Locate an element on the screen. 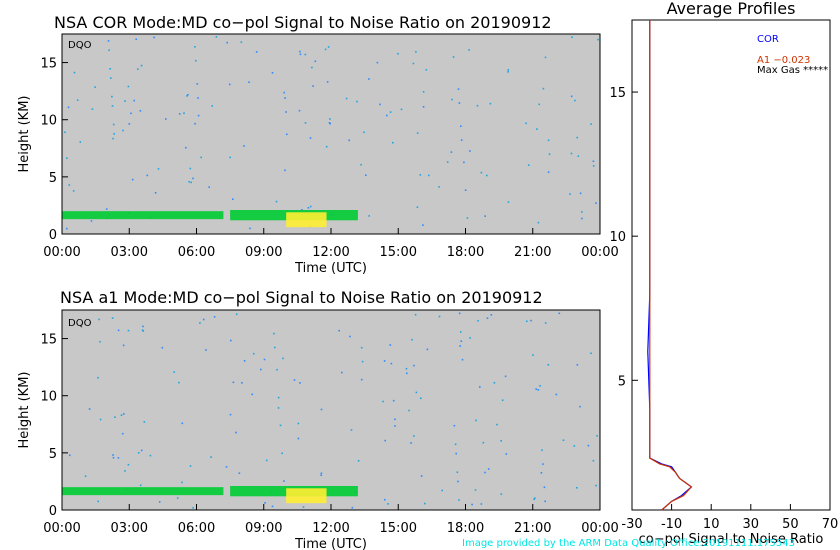 The height and width of the screenshot is (550, 840). bottom-panel-y-label: Height (KM) is located at coordinates (24, 410).